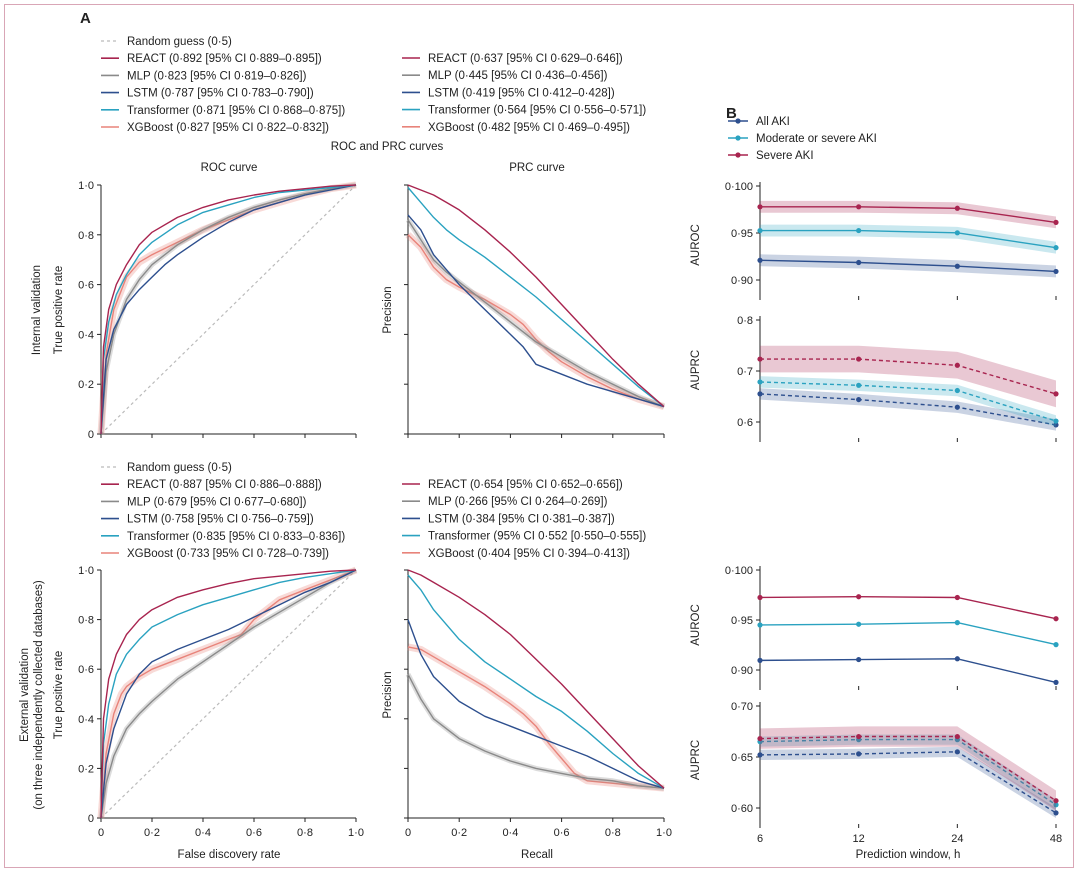 The width and height of the screenshot is (1080, 874). What do you see at coordinates (745, 321) in the screenshot?
I see `auprc-internal-y-tick-label: 0·8` at bounding box center [745, 321].